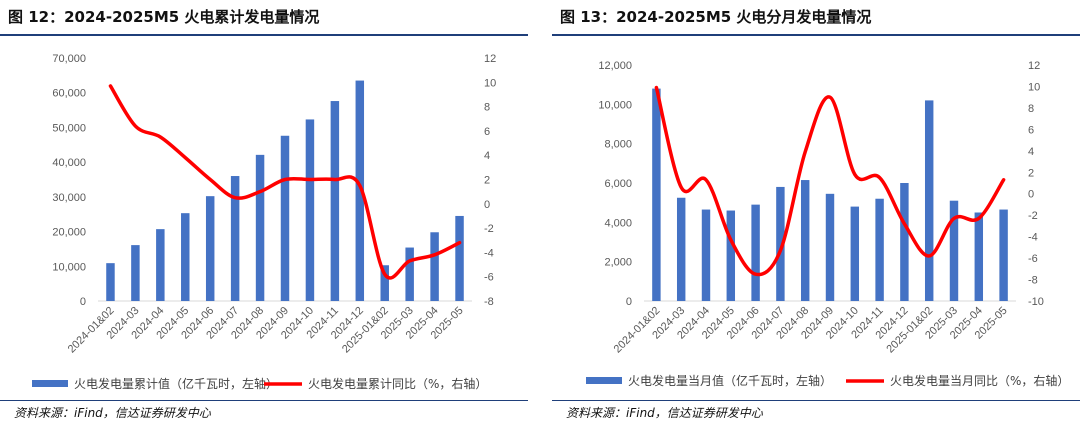 This screenshot has width=1080, height=426. I want to click on left-axis-tick-label: 6,000, so click(618, 184).